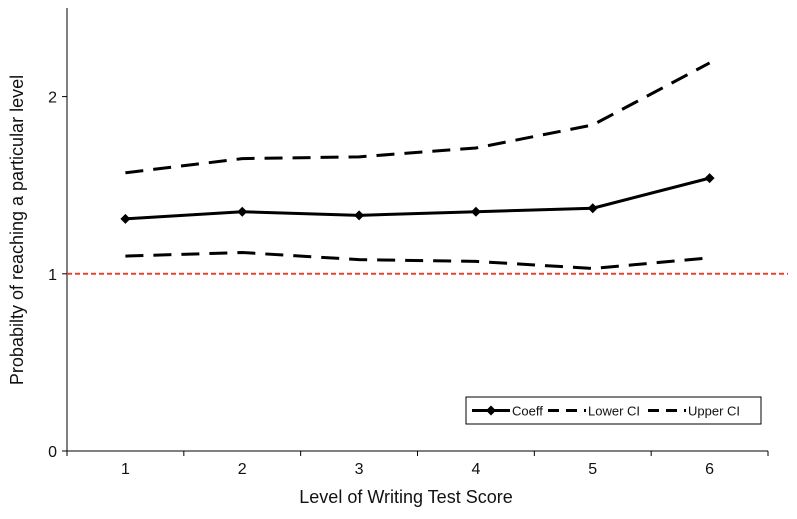  Describe the element at coordinates (52, 98) in the screenshot. I see `y-tick-label: 2` at that location.